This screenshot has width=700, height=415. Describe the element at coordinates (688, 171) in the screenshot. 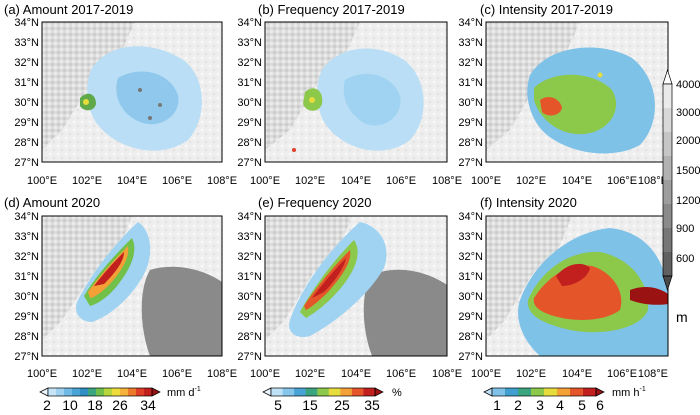

I see `colorbar-tick-label: 1500` at that location.